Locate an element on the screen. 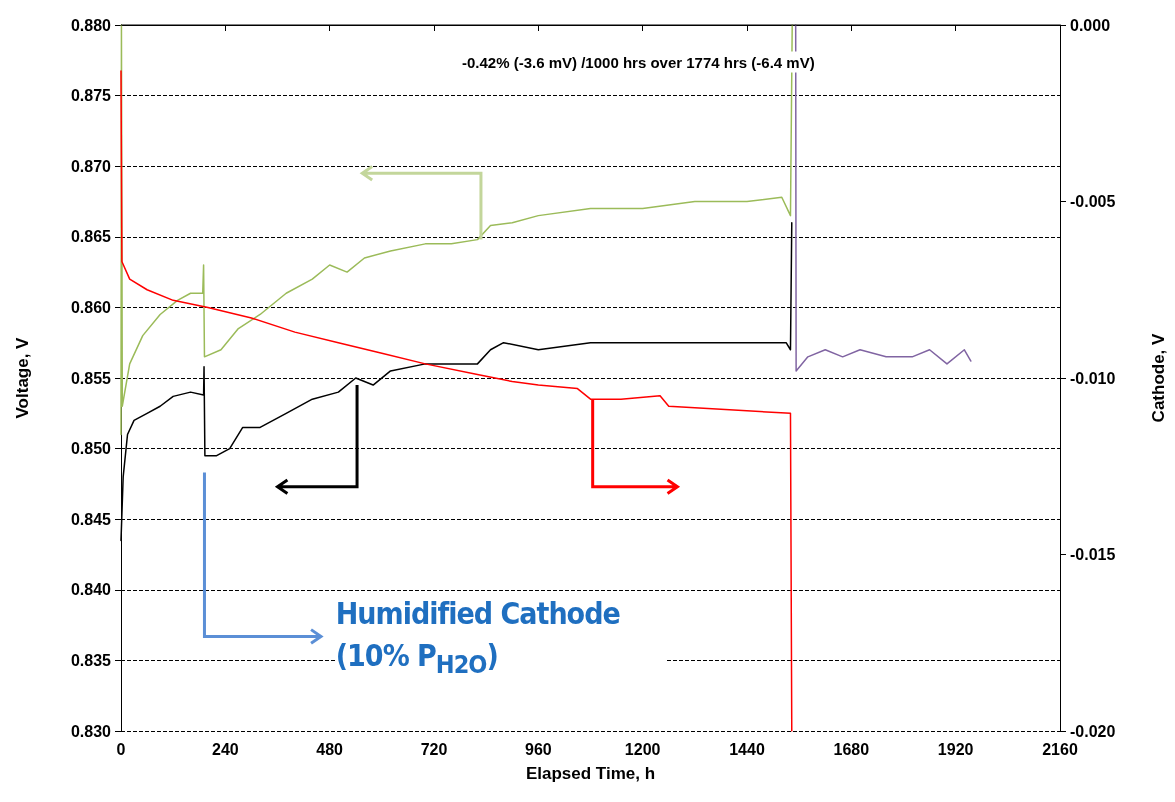 The image size is (1175, 802). y-tick-label: 0.850 is located at coordinates (91, 449).